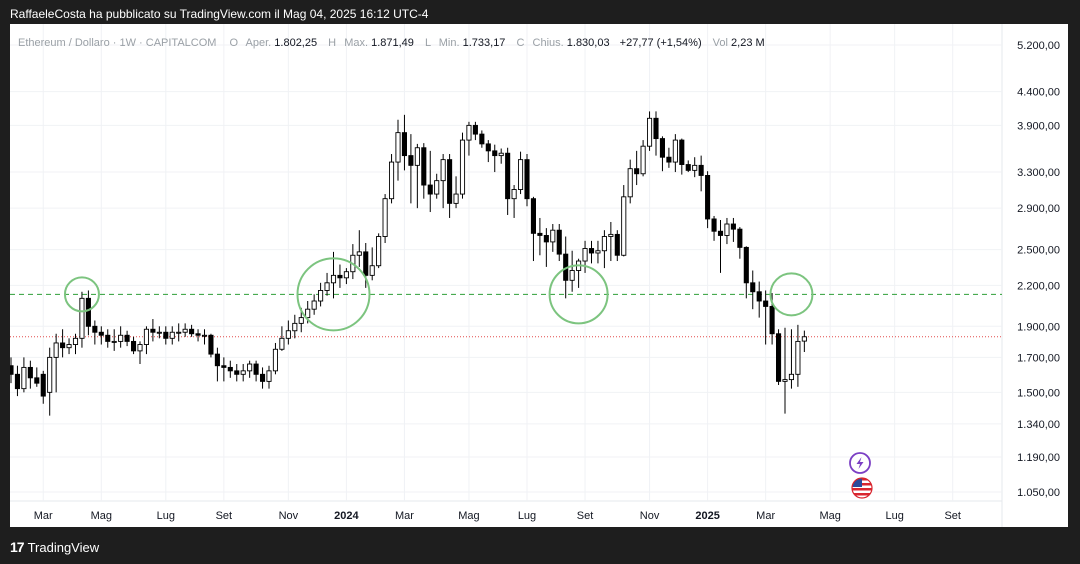  I want to click on y-tick-label: 2.200,00, so click(1038, 286).